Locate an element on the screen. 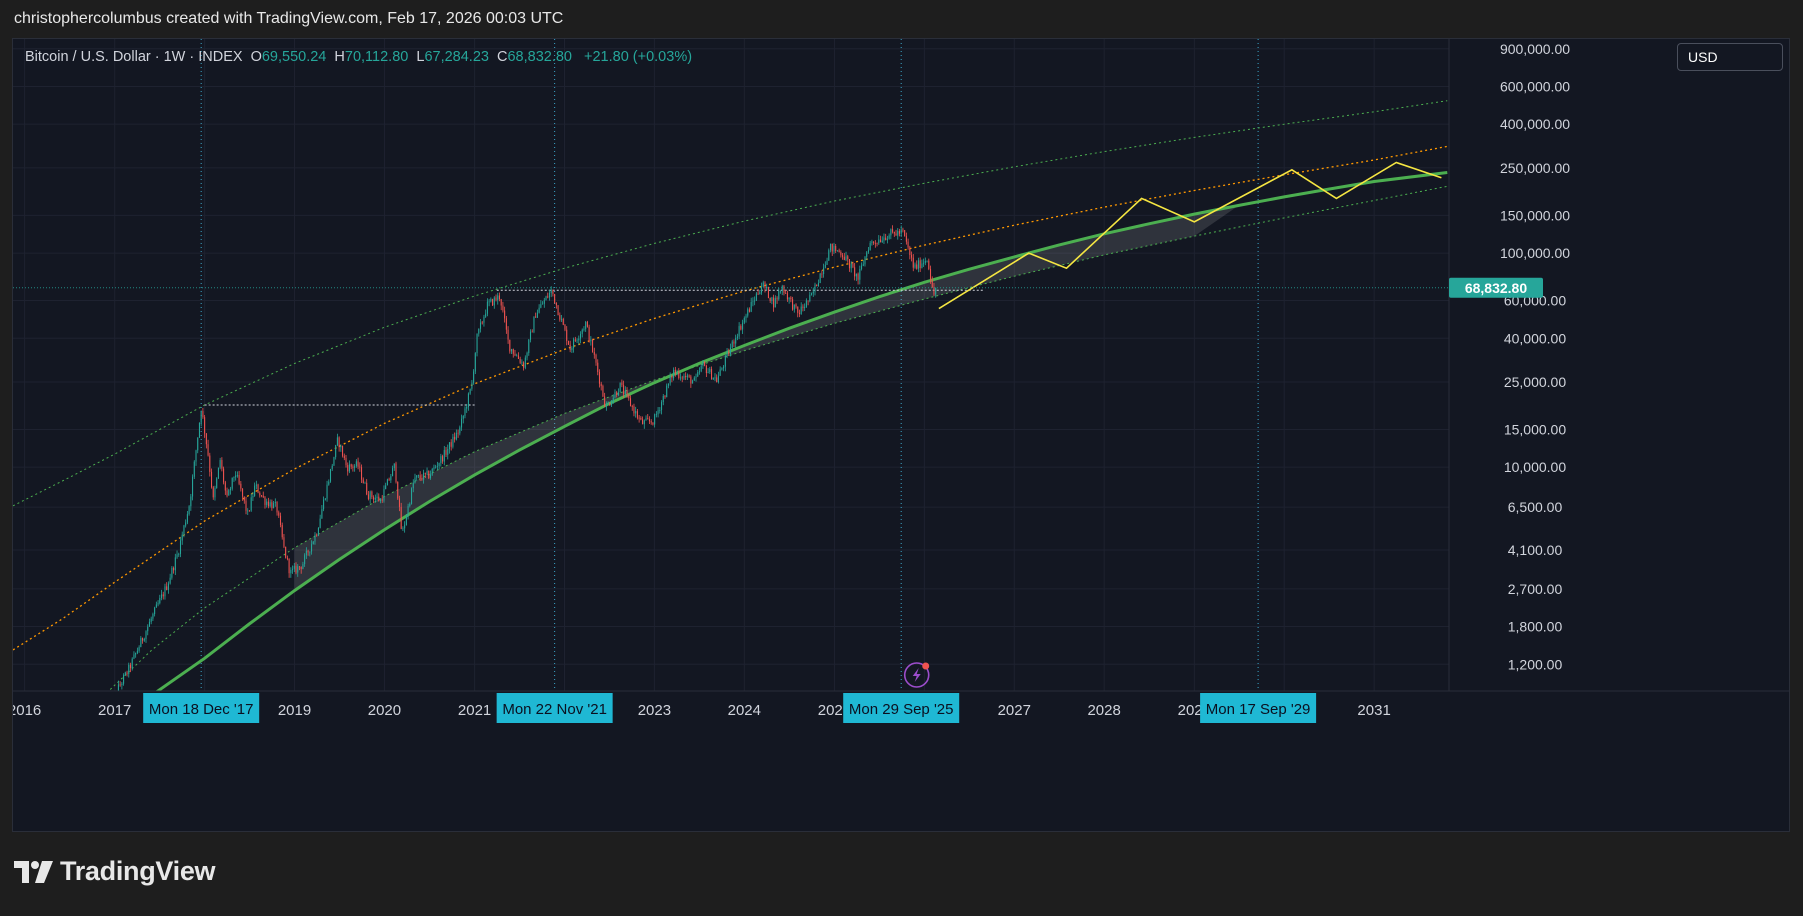  high-value: 70,112.80 is located at coordinates (376, 57).